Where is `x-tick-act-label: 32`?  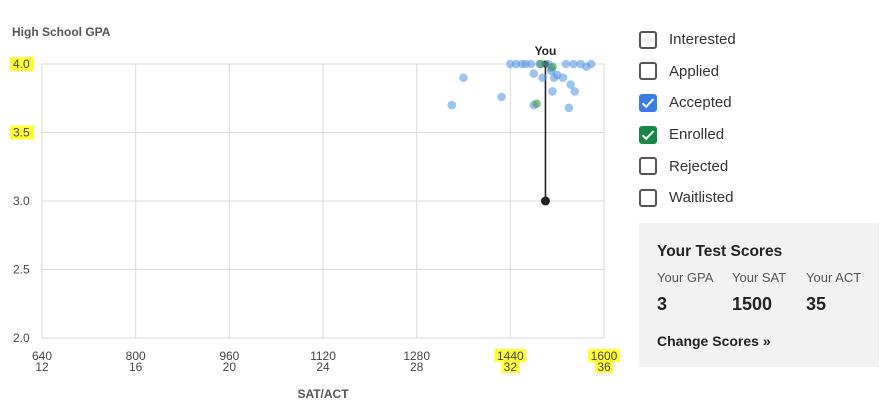
x-tick-act-label: 32 is located at coordinates (511, 367).